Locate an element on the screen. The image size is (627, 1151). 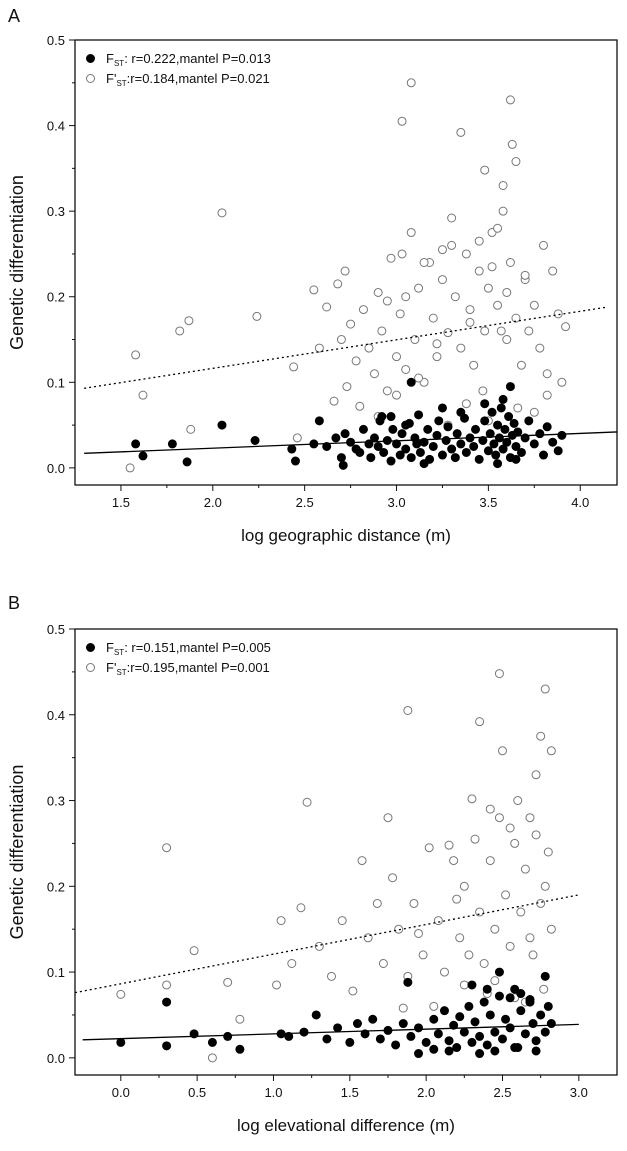
fst-trend-line is located at coordinates (351, 442).